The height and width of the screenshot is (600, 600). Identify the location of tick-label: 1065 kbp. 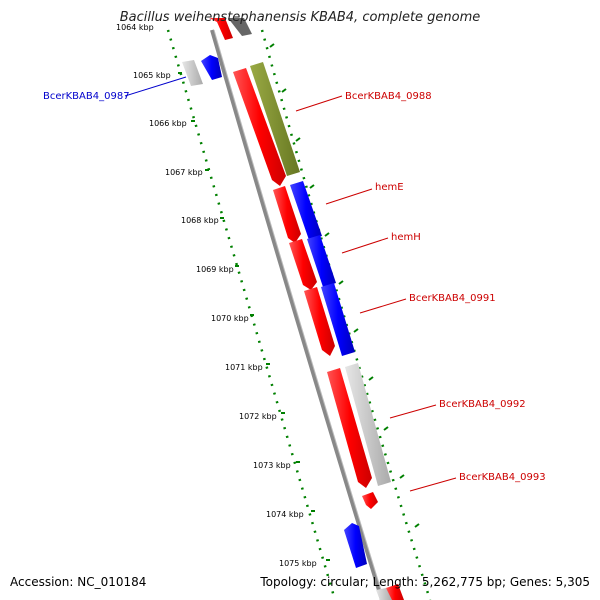
(152, 75).